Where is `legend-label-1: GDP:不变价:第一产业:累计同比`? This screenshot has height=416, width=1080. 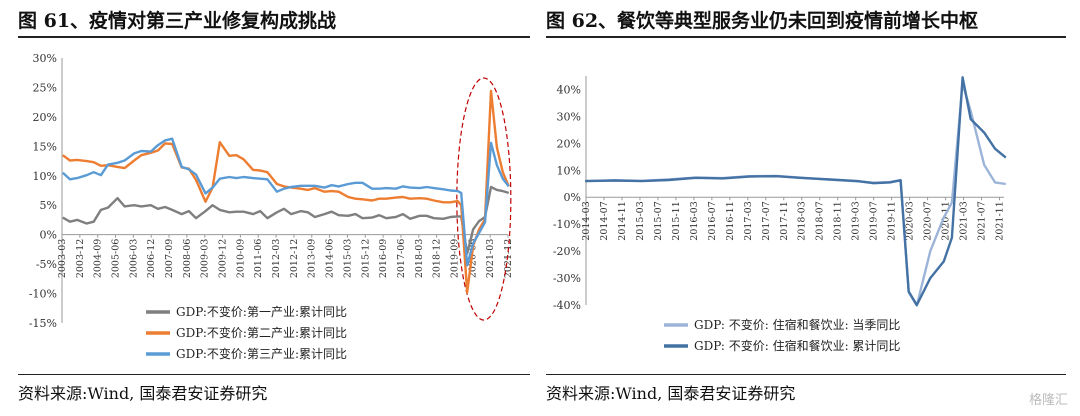 legend-label-1: GDP:不变价:第一产业:累计同比 is located at coordinates (261, 311).